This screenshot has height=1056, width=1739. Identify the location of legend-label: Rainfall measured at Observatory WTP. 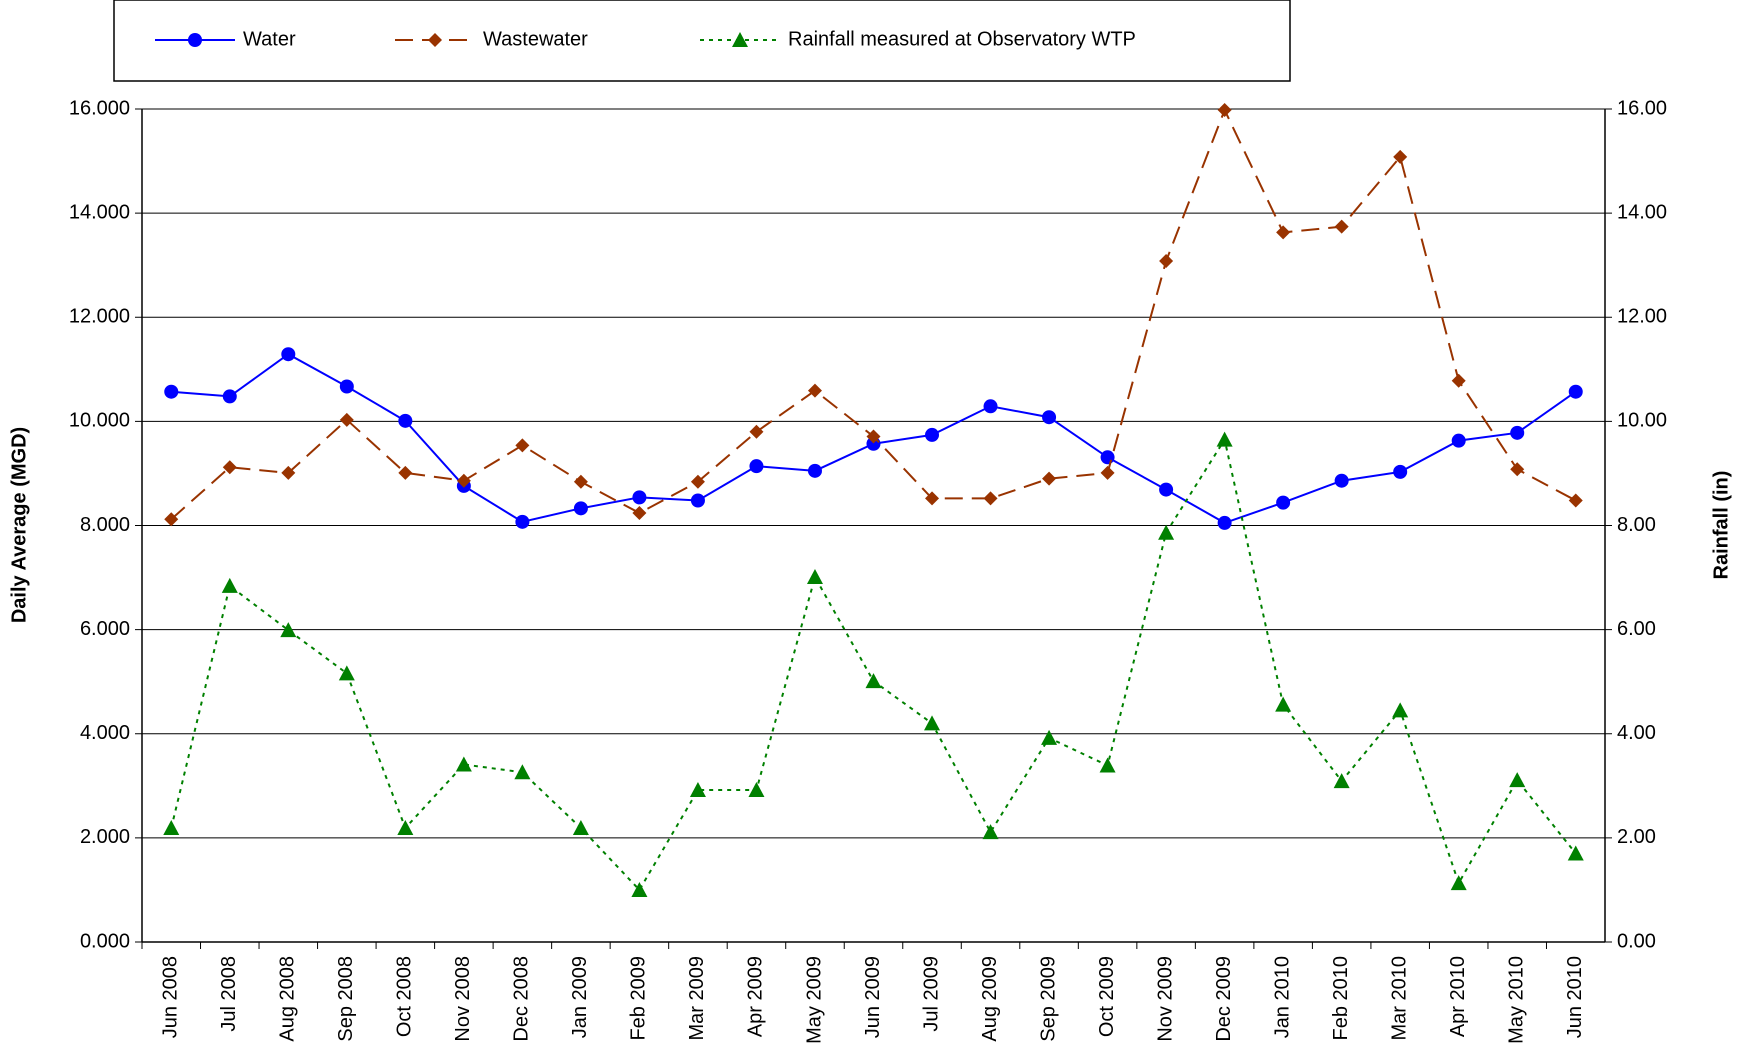
(962, 39).